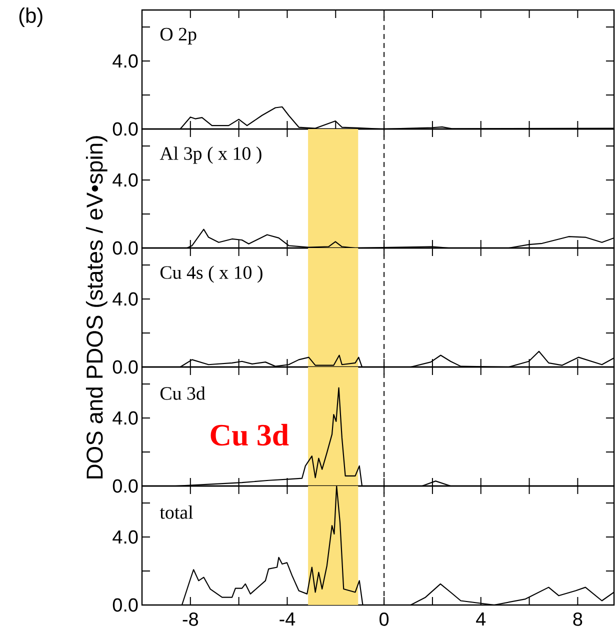  Describe the element at coordinates (384, 619) in the screenshot. I see `x-tick-label: 0` at that location.